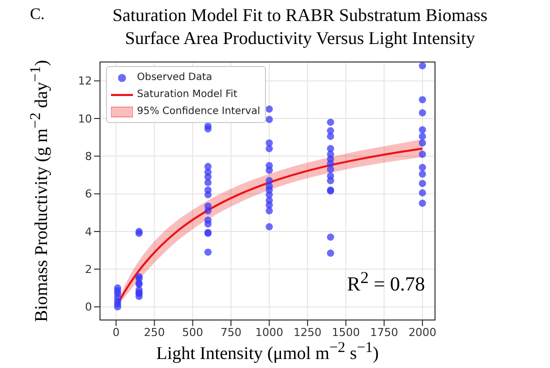 The width and height of the screenshot is (550, 368). I want to click on x-tick-label: 1000, so click(269, 332).